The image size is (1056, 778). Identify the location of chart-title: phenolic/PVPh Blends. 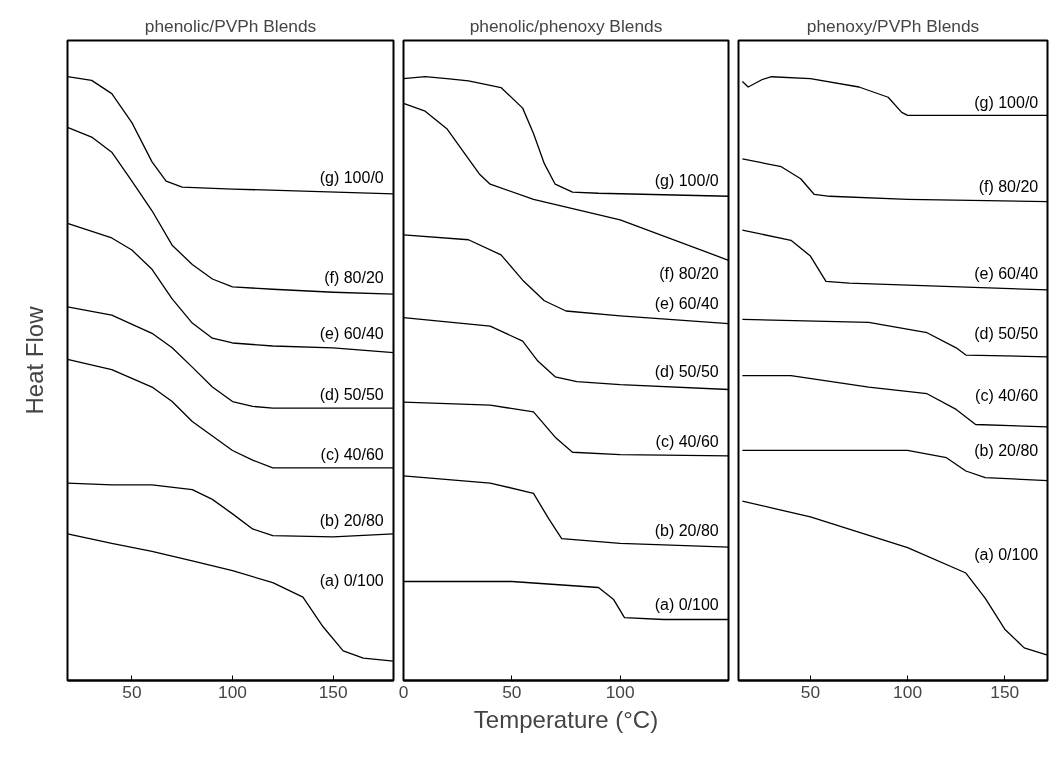
(230, 25).